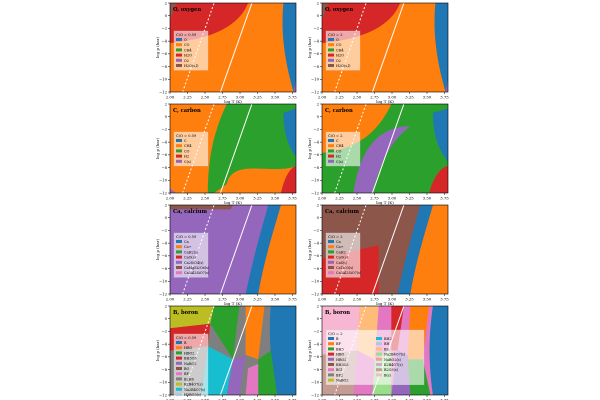  I want to click on legend-label: C(s), so click(340, 162).